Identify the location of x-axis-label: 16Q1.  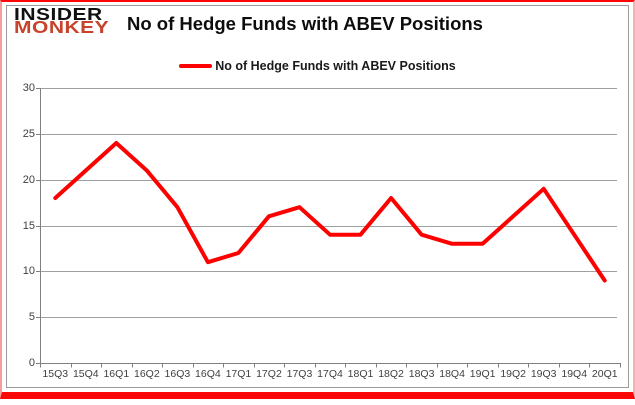
(116, 374).